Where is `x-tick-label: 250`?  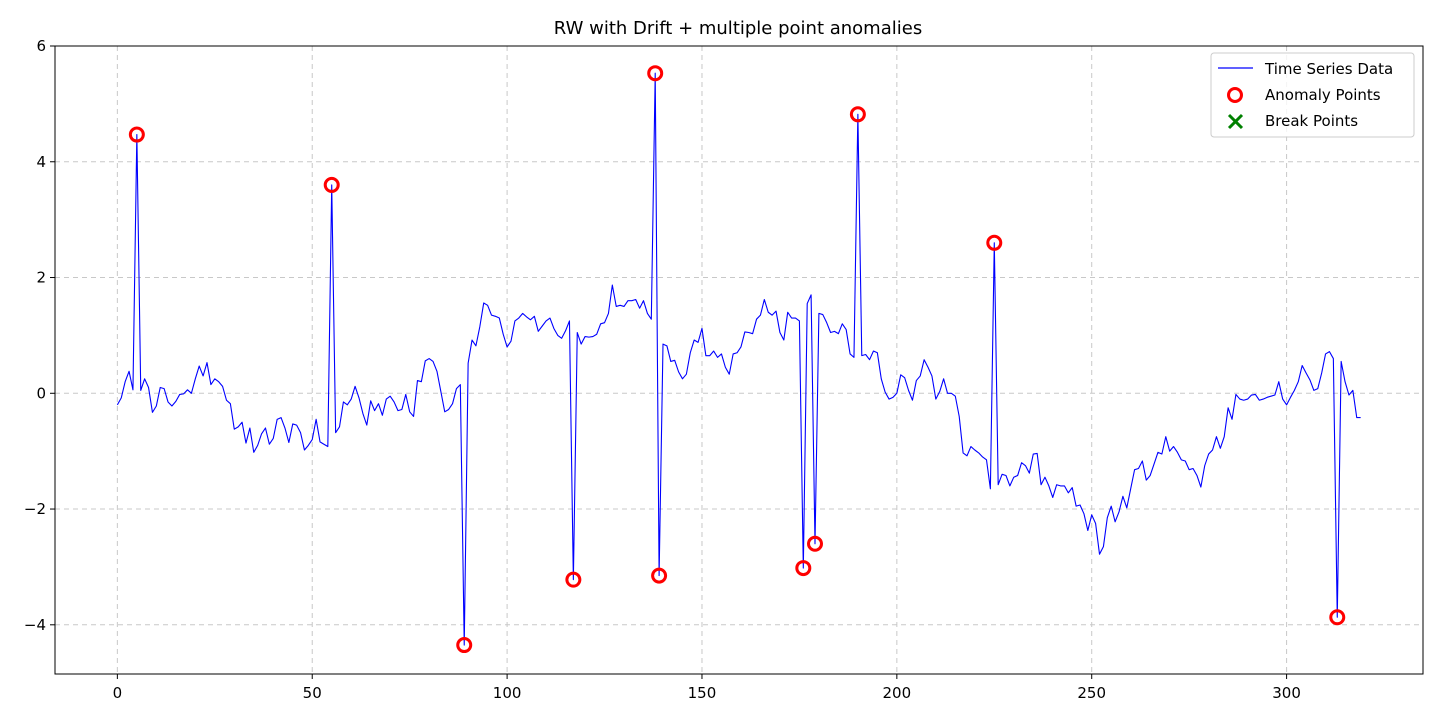
x-tick-label: 250 is located at coordinates (1091, 693).